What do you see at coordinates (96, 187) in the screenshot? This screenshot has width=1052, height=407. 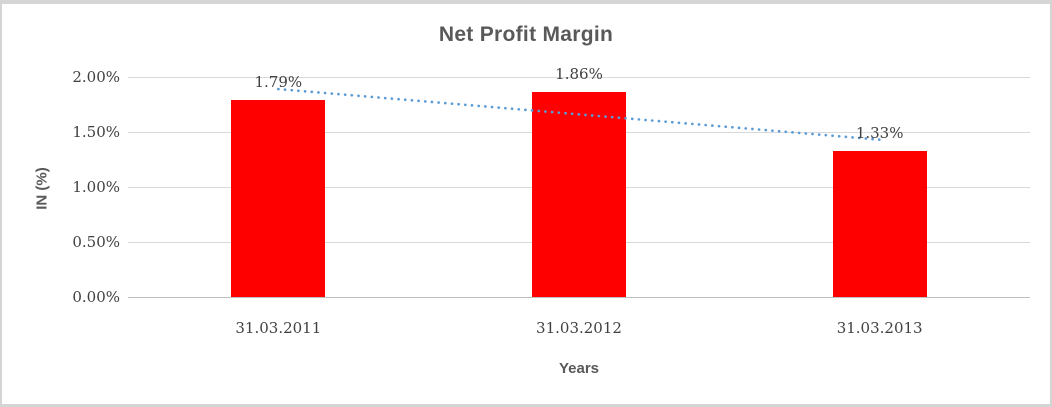 I see `y-tick-label: 1.00%` at bounding box center [96, 187].